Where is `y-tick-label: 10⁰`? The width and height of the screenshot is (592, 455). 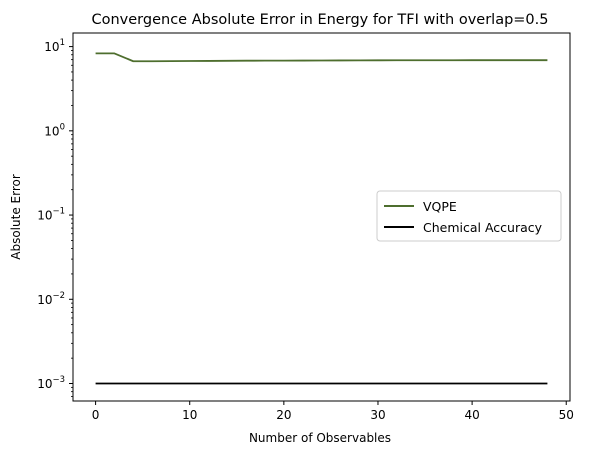 y-tick-label: 10⁰ is located at coordinates (54, 130).